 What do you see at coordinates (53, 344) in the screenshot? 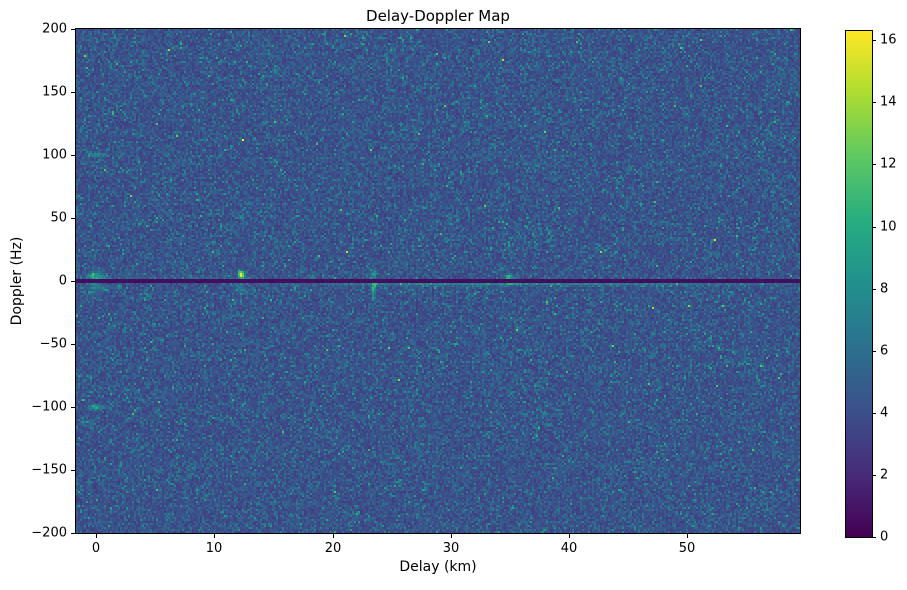
I see `y-tick-label: −50` at bounding box center [53, 344].